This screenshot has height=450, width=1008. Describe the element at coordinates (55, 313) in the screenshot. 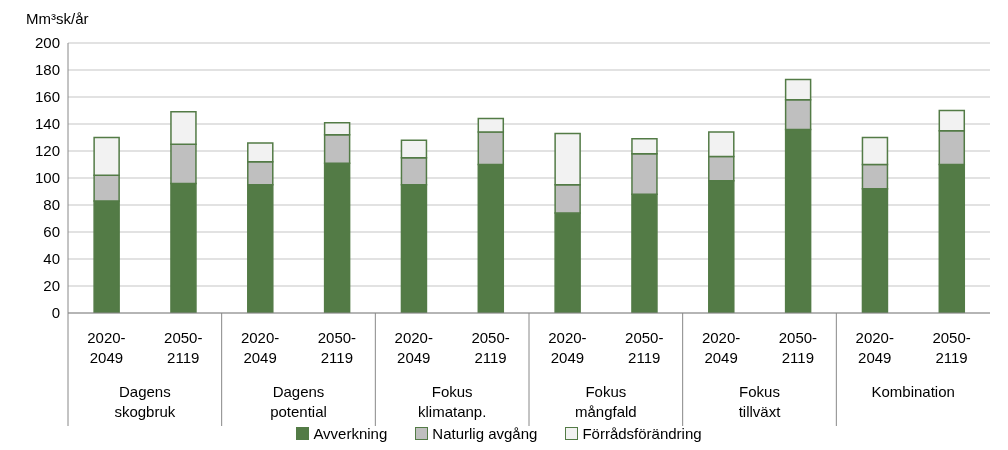

I see `y-tick-label: 0` at that location.